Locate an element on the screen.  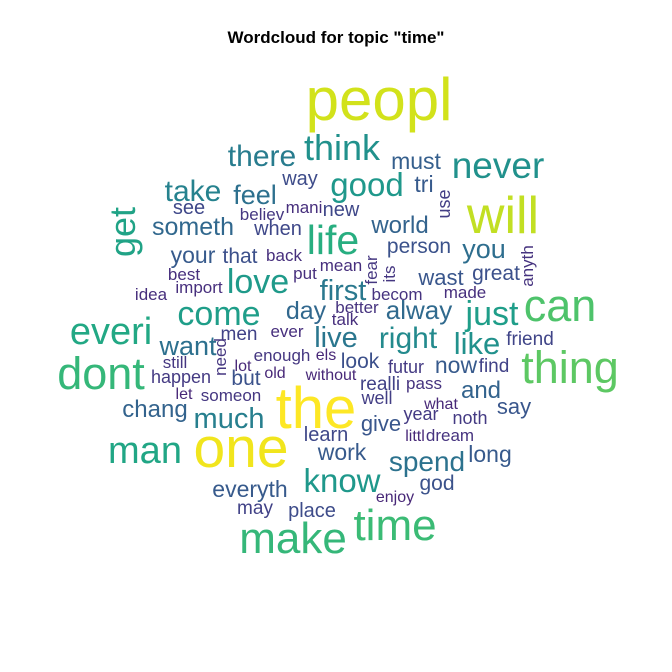
word-see: see is located at coordinates (189, 208).